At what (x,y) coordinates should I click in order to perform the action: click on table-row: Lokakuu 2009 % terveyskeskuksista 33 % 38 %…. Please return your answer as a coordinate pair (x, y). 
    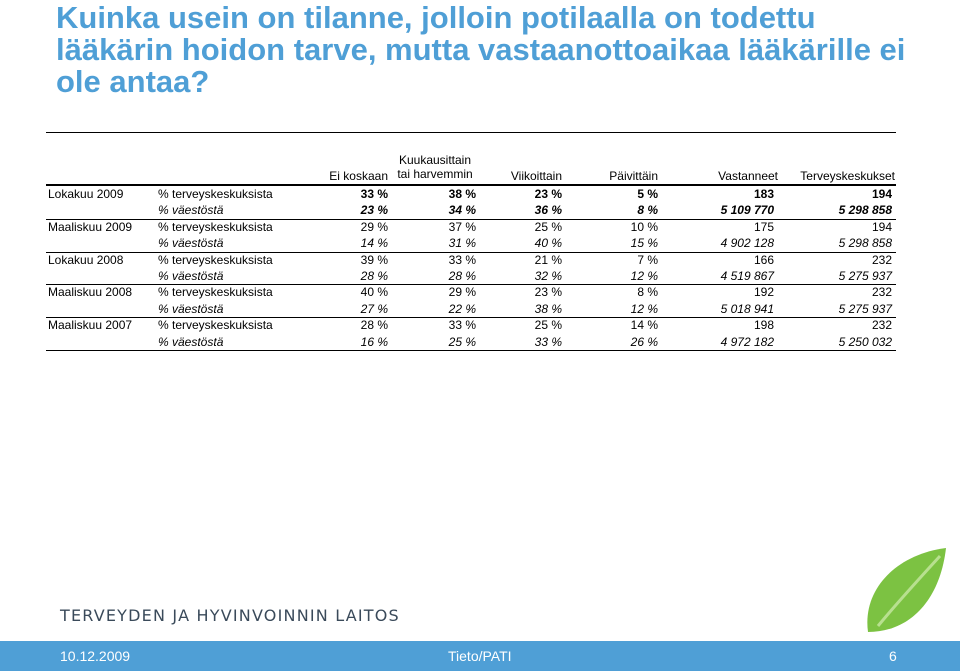
    Looking at the image, I should click on (471, 194).